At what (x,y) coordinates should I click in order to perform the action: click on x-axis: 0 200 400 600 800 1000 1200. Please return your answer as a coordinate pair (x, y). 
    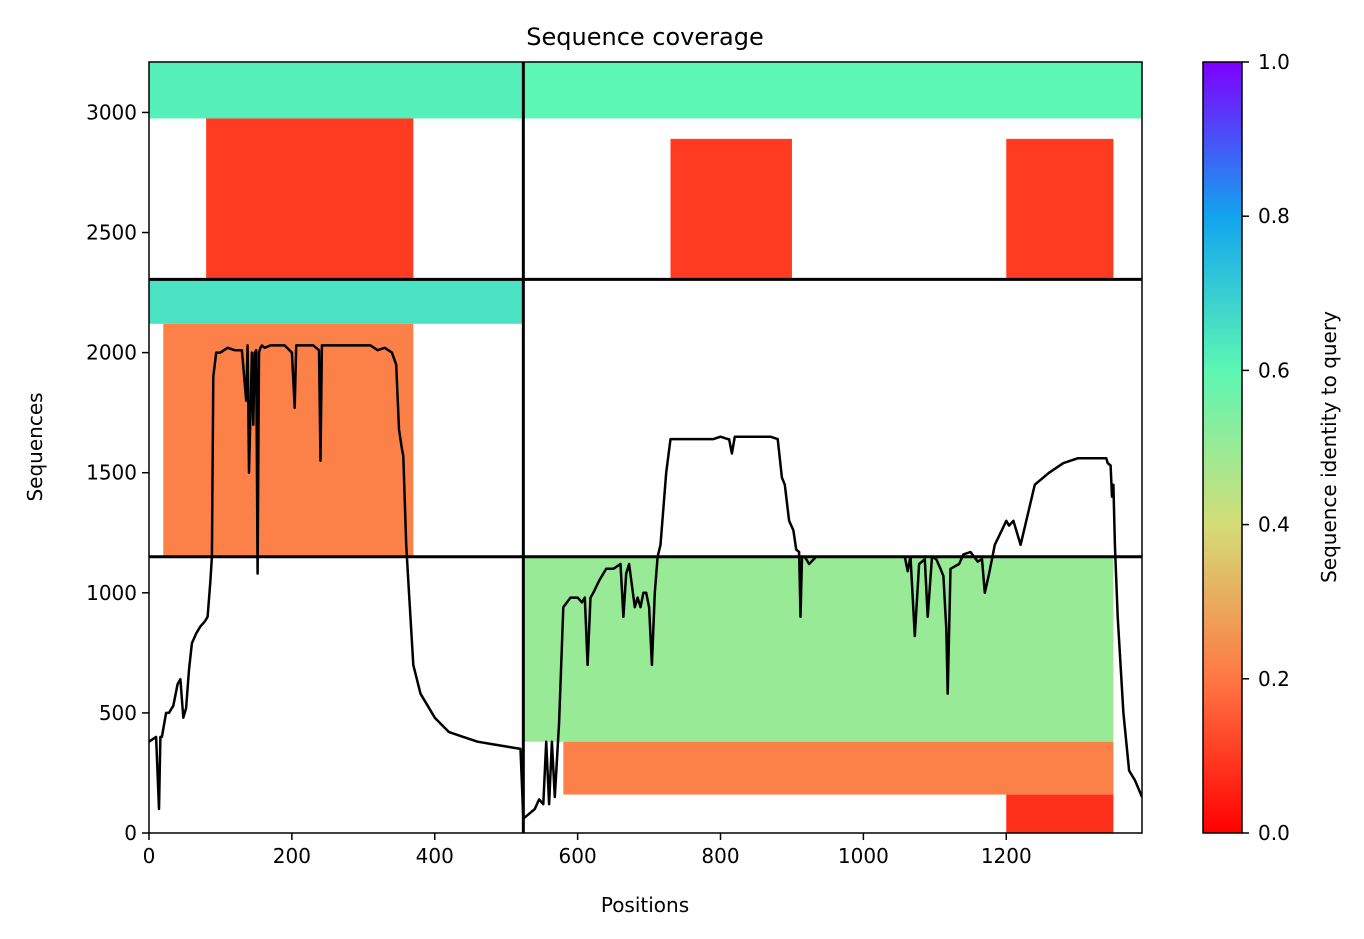
    Looking at the image, I should click on (587, 850).